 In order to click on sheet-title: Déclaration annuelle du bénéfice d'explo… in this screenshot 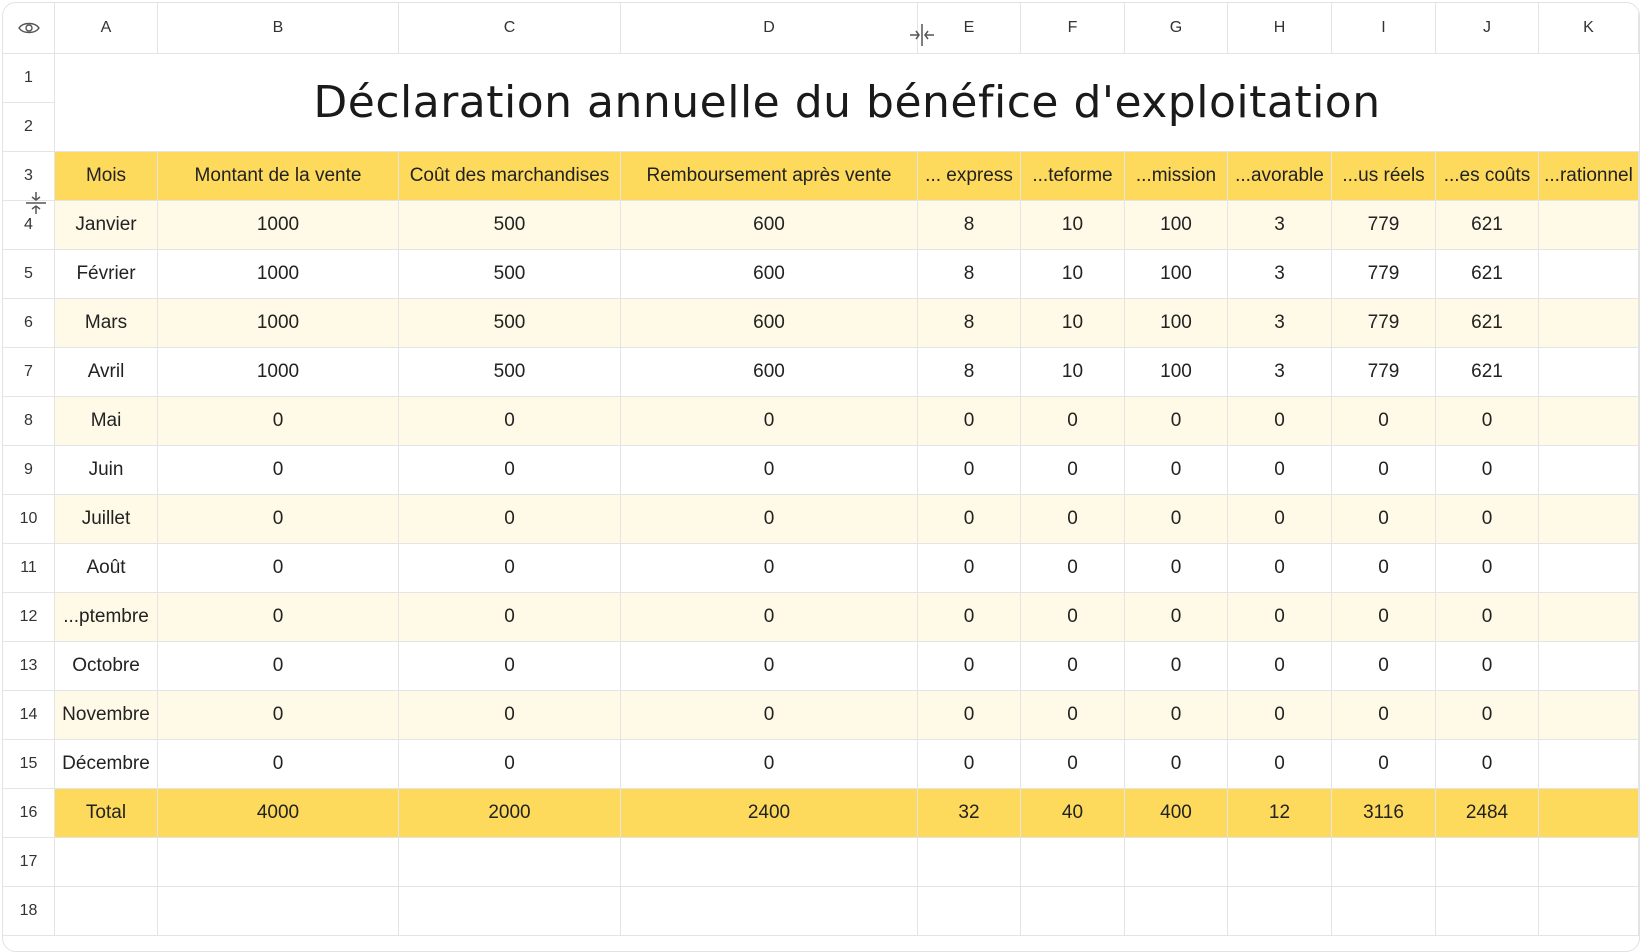, I will do `click(847, 103)`.